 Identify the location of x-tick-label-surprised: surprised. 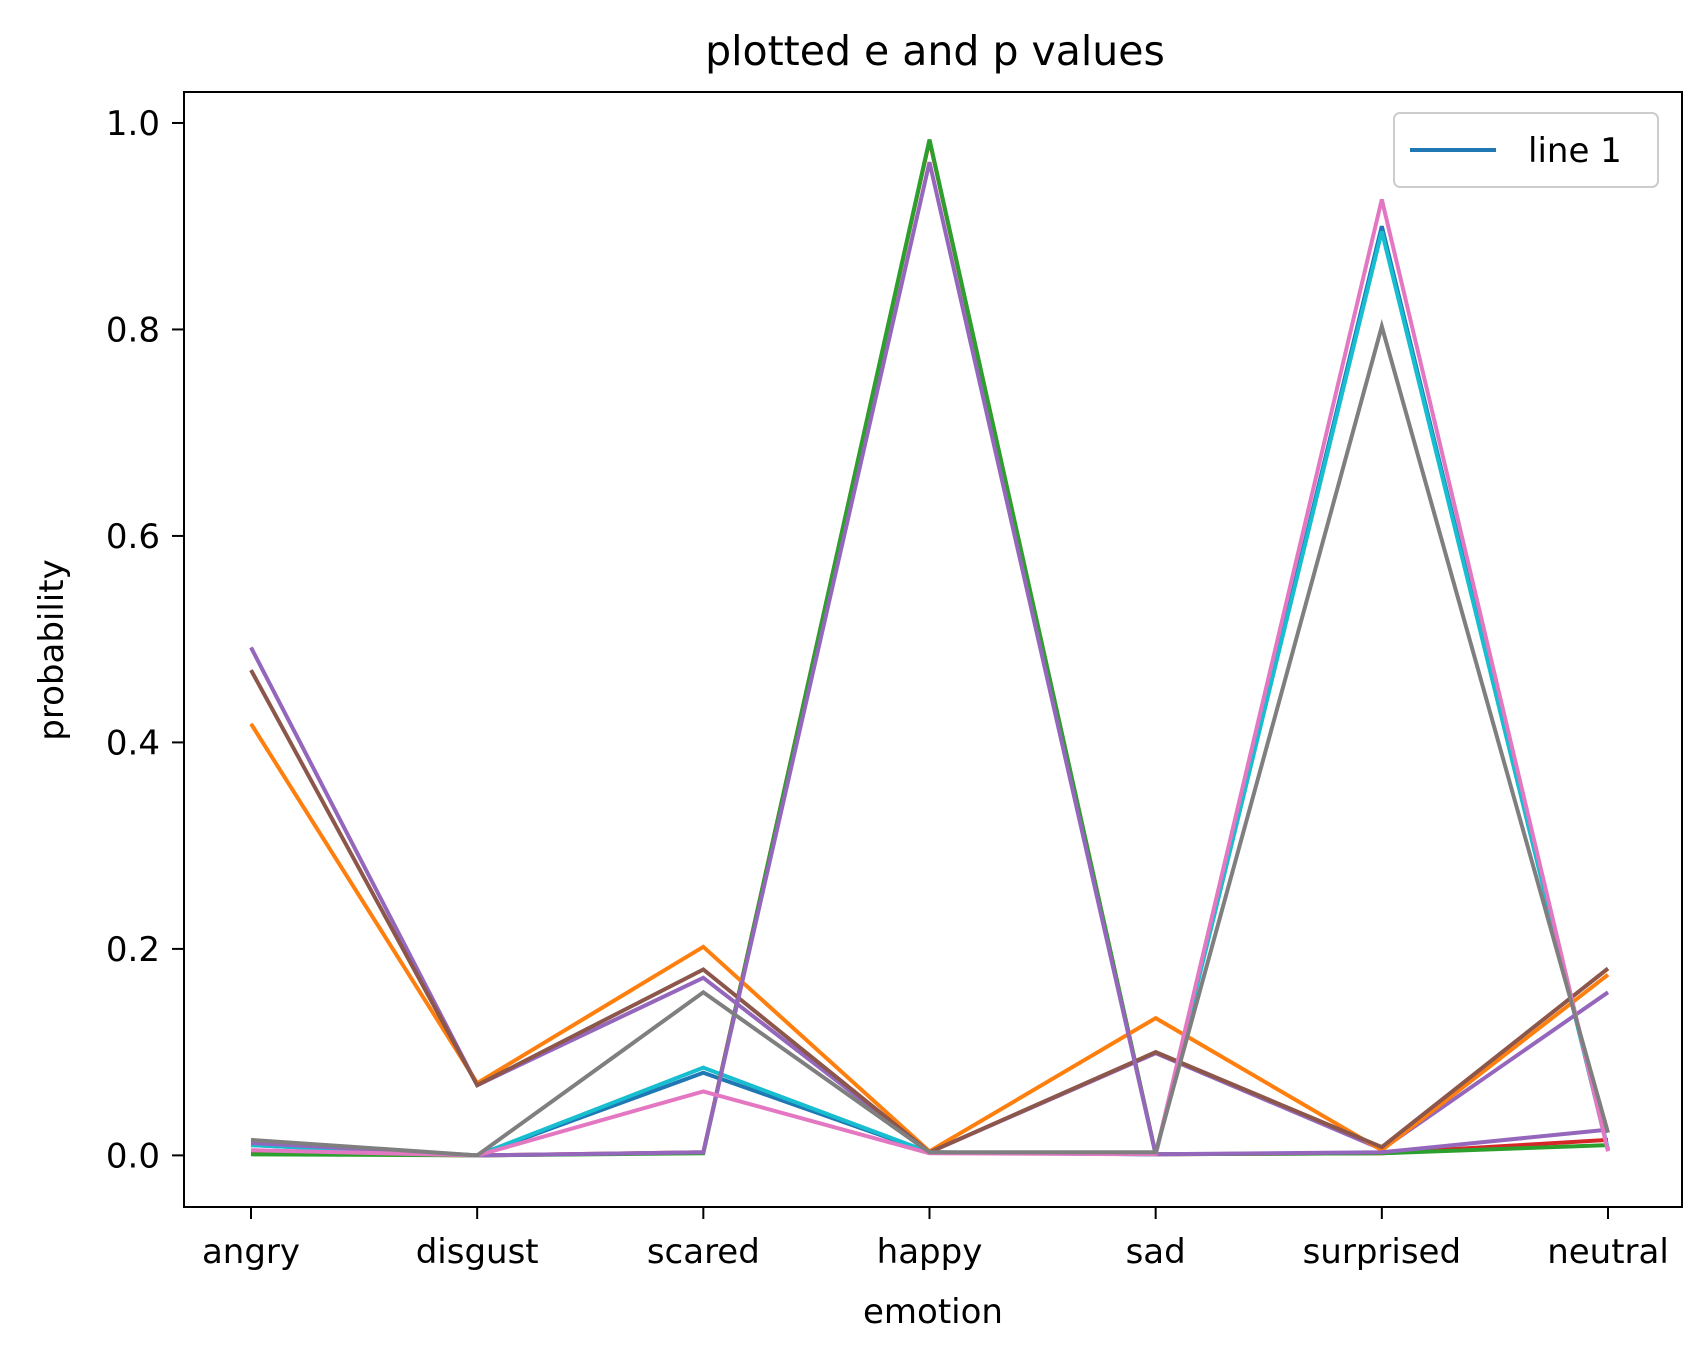
(1382, 1252).